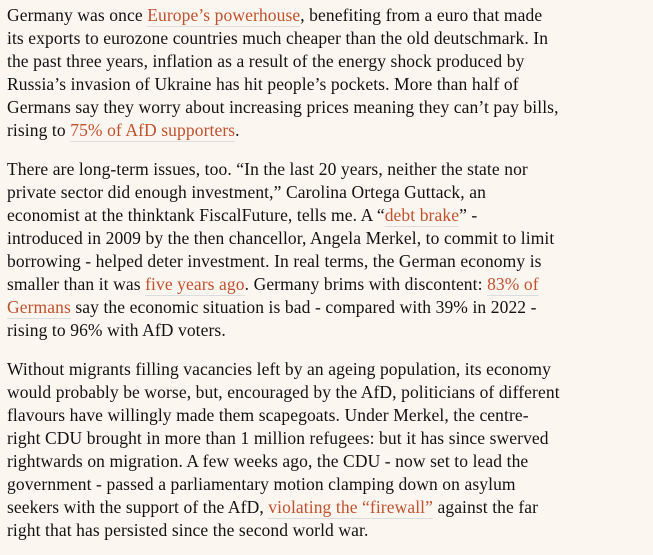 The image size is (653, 555). Describe the element at coordinates (350, 507) in the screenshot. I see `inline-link: violating the “firewall”` at that location.